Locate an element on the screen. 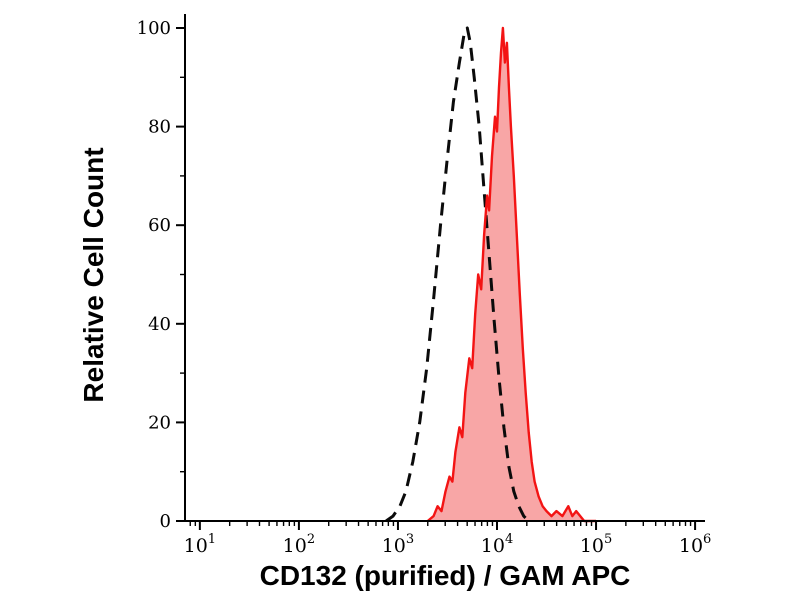  y-axis-title: Relative Cell Count is located at coordinates (93, 274).